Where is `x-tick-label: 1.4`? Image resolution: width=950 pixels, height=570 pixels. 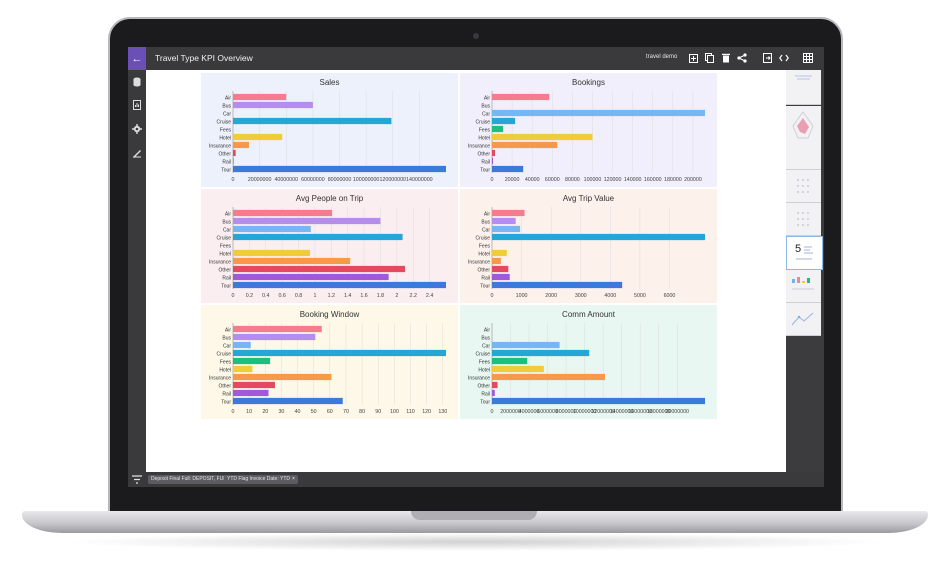
x-tick-label: 1.4 is located at coordinates (347, 296).